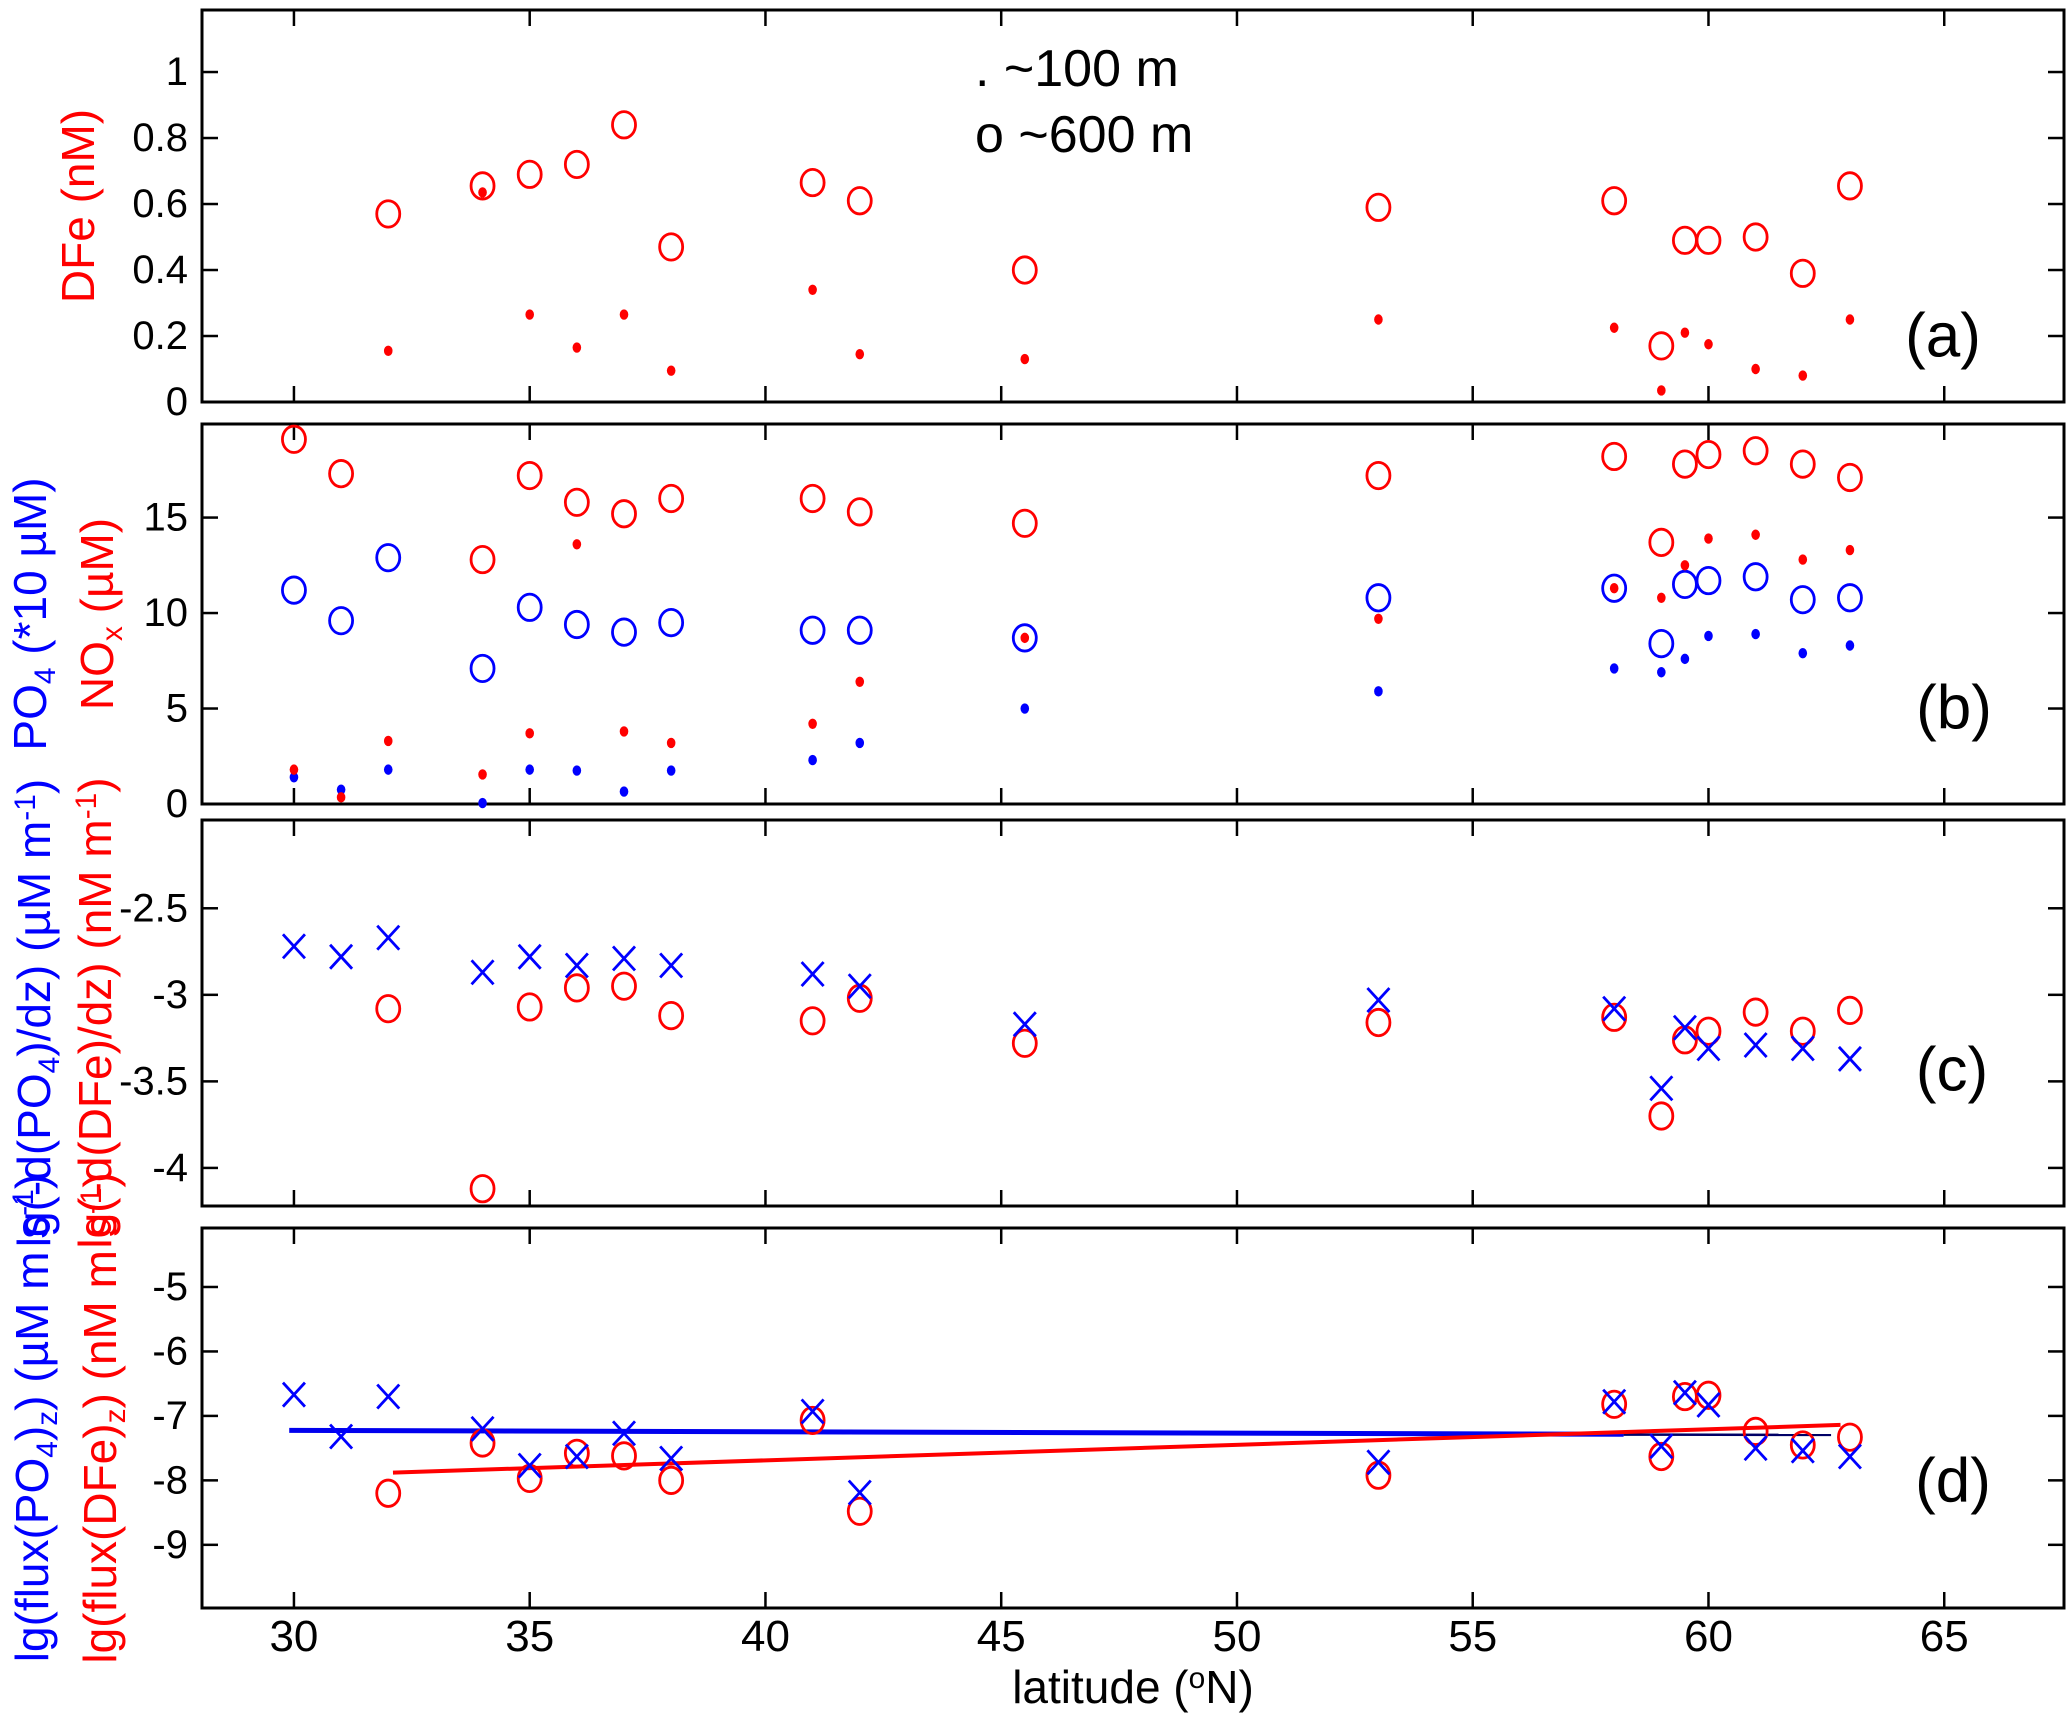  I want to click on legend-100m: . ~100 m, so click(1077, 69).